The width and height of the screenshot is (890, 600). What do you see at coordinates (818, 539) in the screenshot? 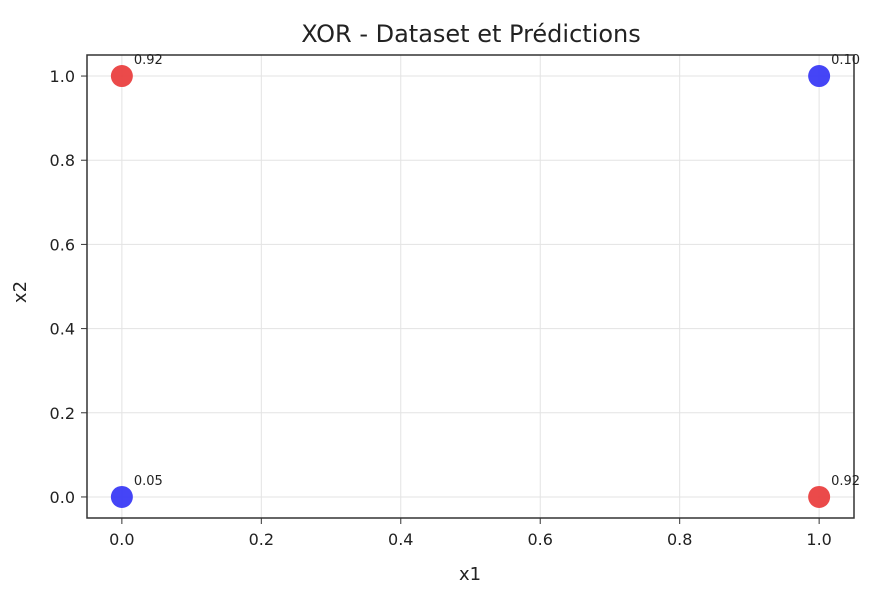
I see `x-tick-label: 1.0` at bounding box center [818, 539].